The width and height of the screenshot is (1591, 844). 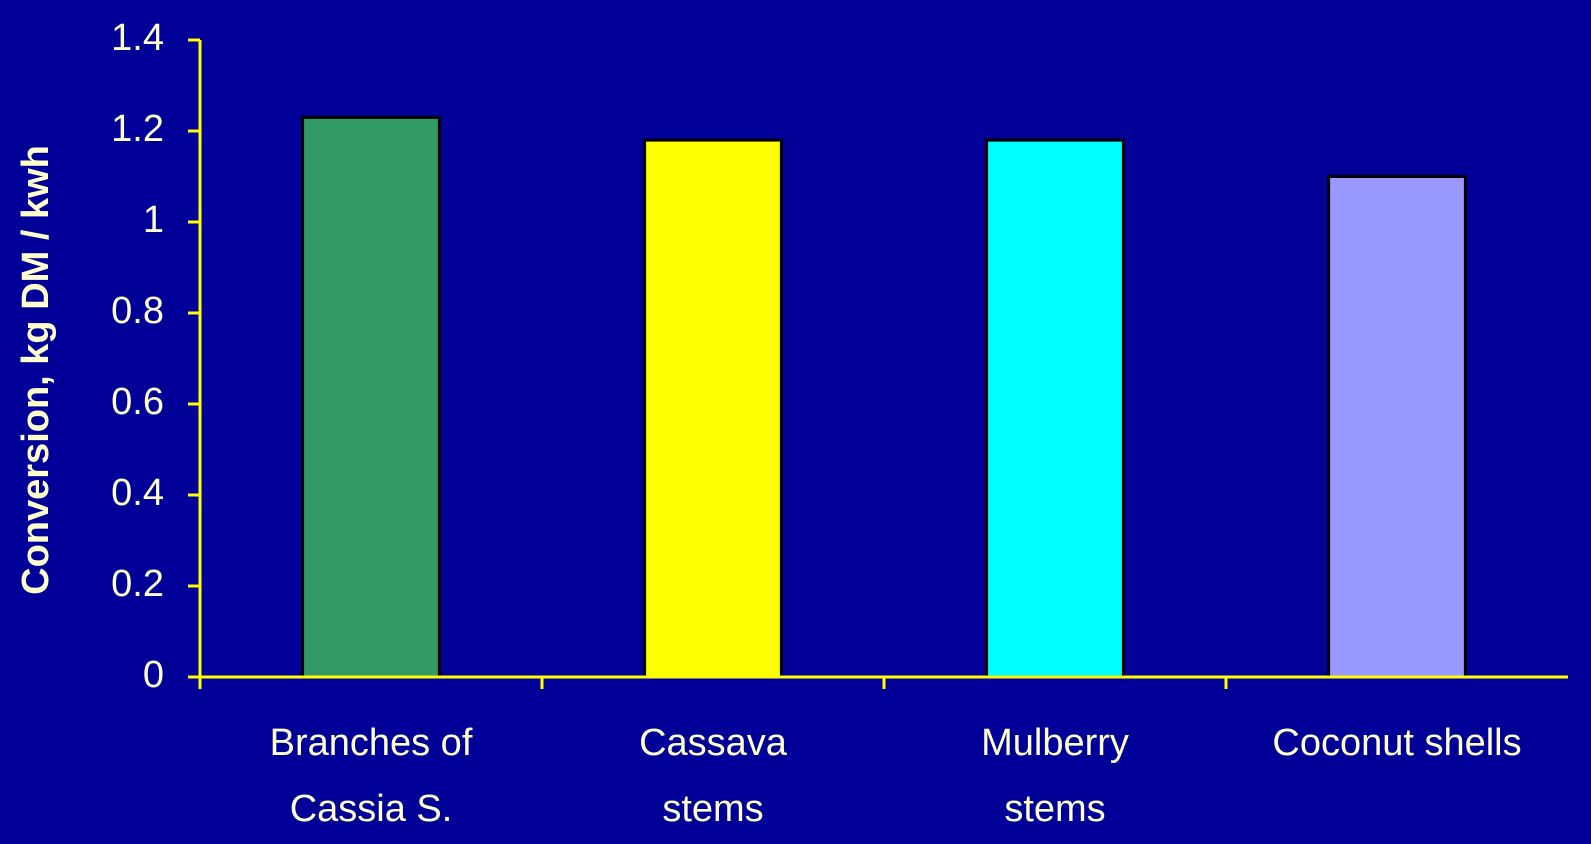 What do you see at coordinates (1055, 743) in the screenshot?
I see `x-tick-label-line: Mulberry` at bounding box center [1055, 743].